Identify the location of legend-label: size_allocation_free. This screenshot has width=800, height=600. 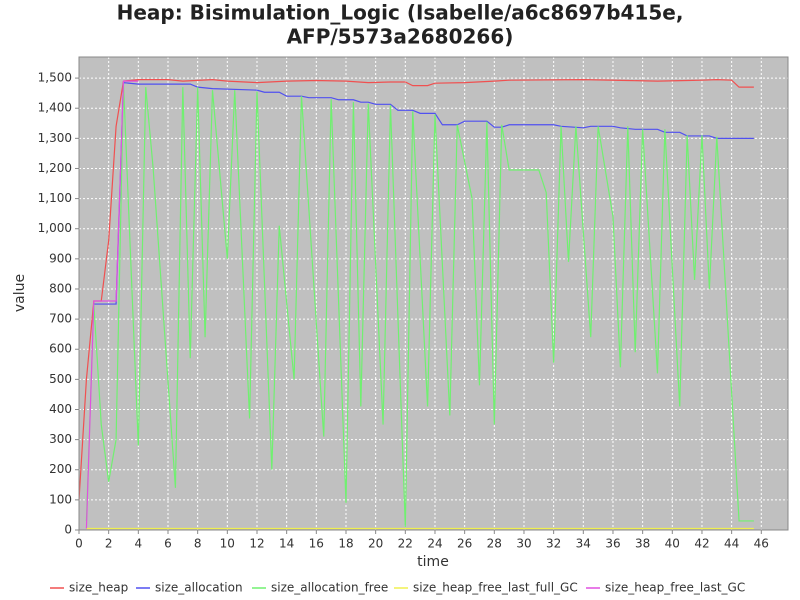
(329, 588).